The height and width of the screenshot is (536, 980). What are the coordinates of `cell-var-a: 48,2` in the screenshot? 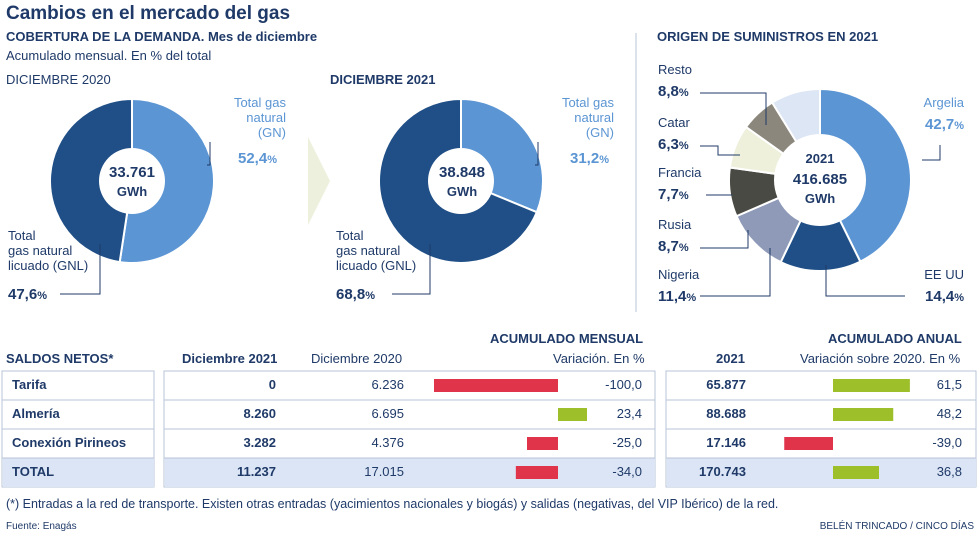 It's located at (949, 413).